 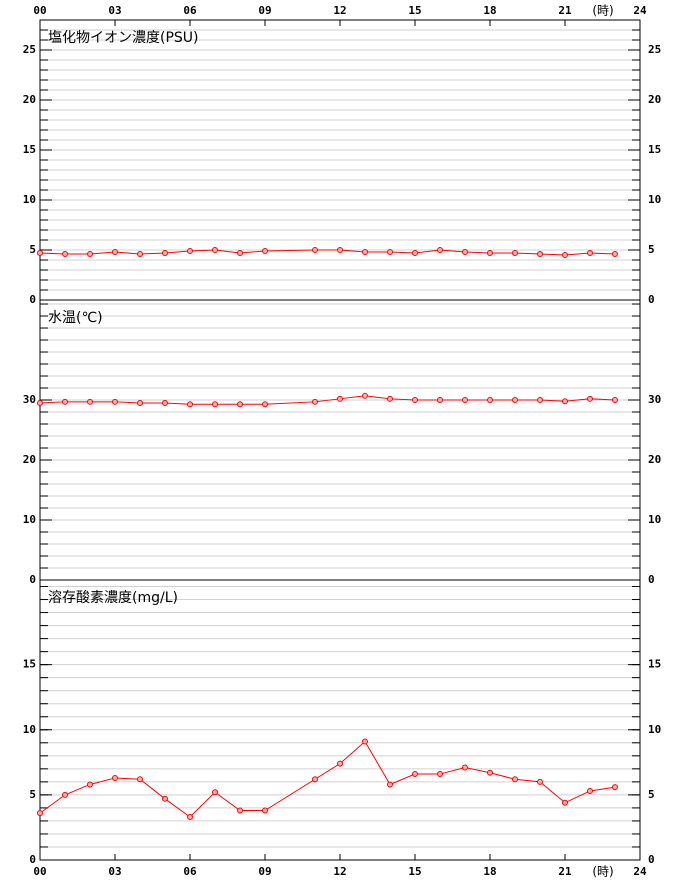 I want to click on panel-title: 塩化物イオン濃度(PSU), so click(x=123, y=38).